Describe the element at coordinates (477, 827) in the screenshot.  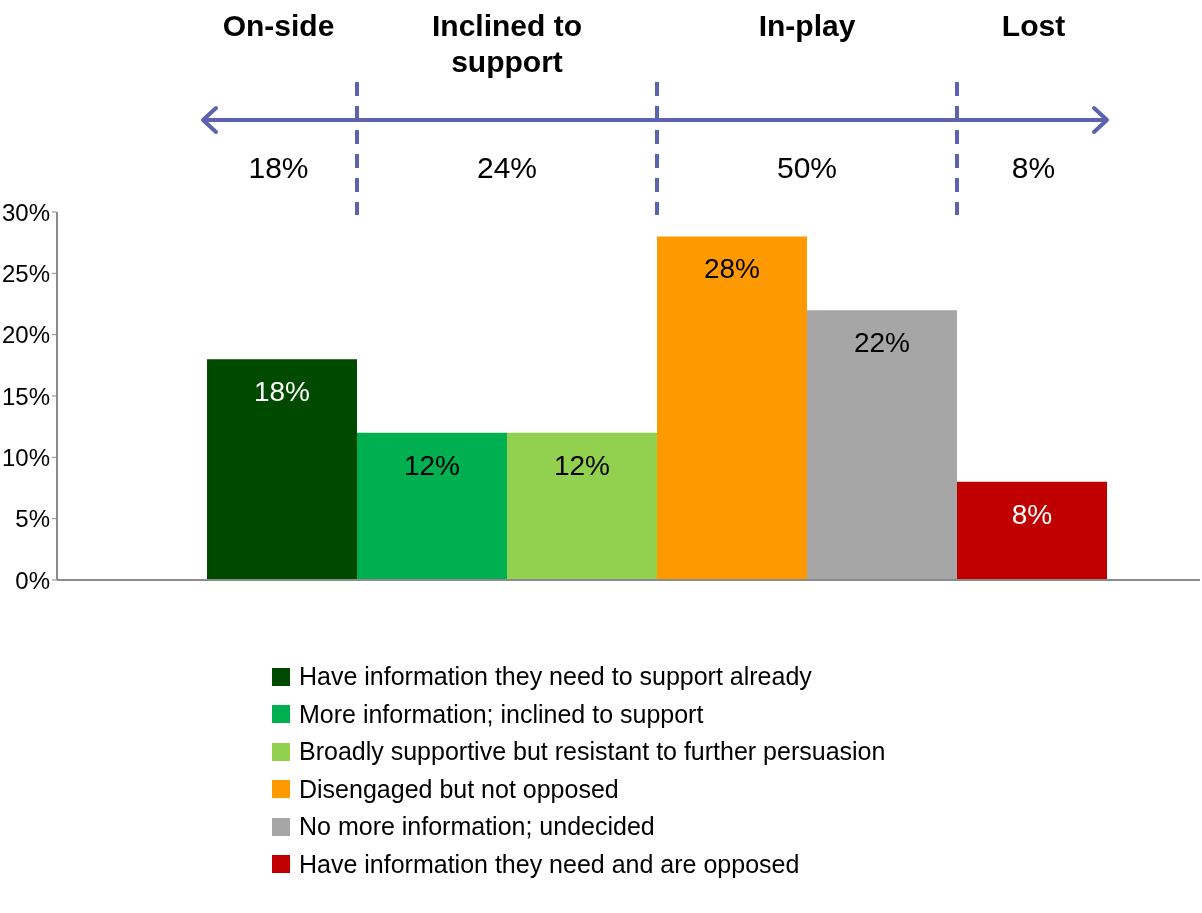
I see `legend-label: No more information; undecided` at that location.